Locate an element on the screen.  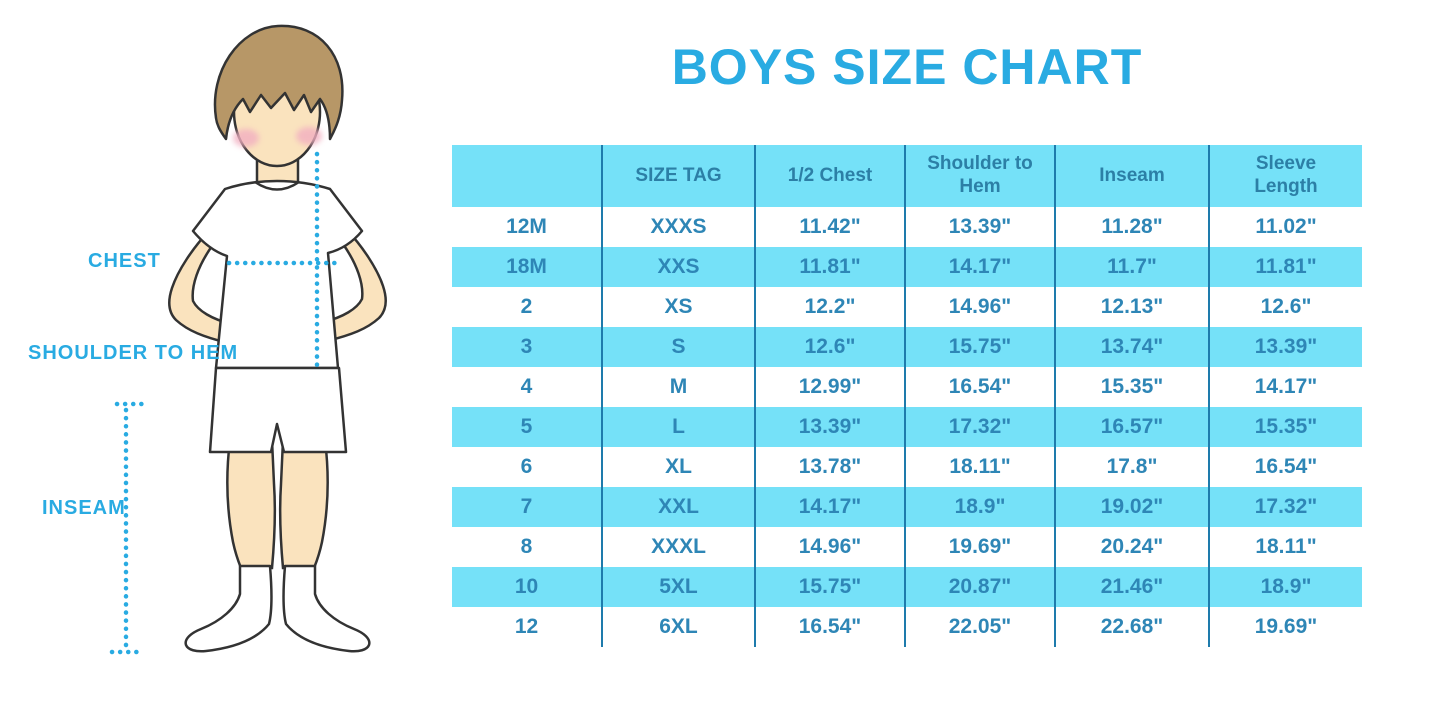
value-cell: S is located at coordinates (679, 347).